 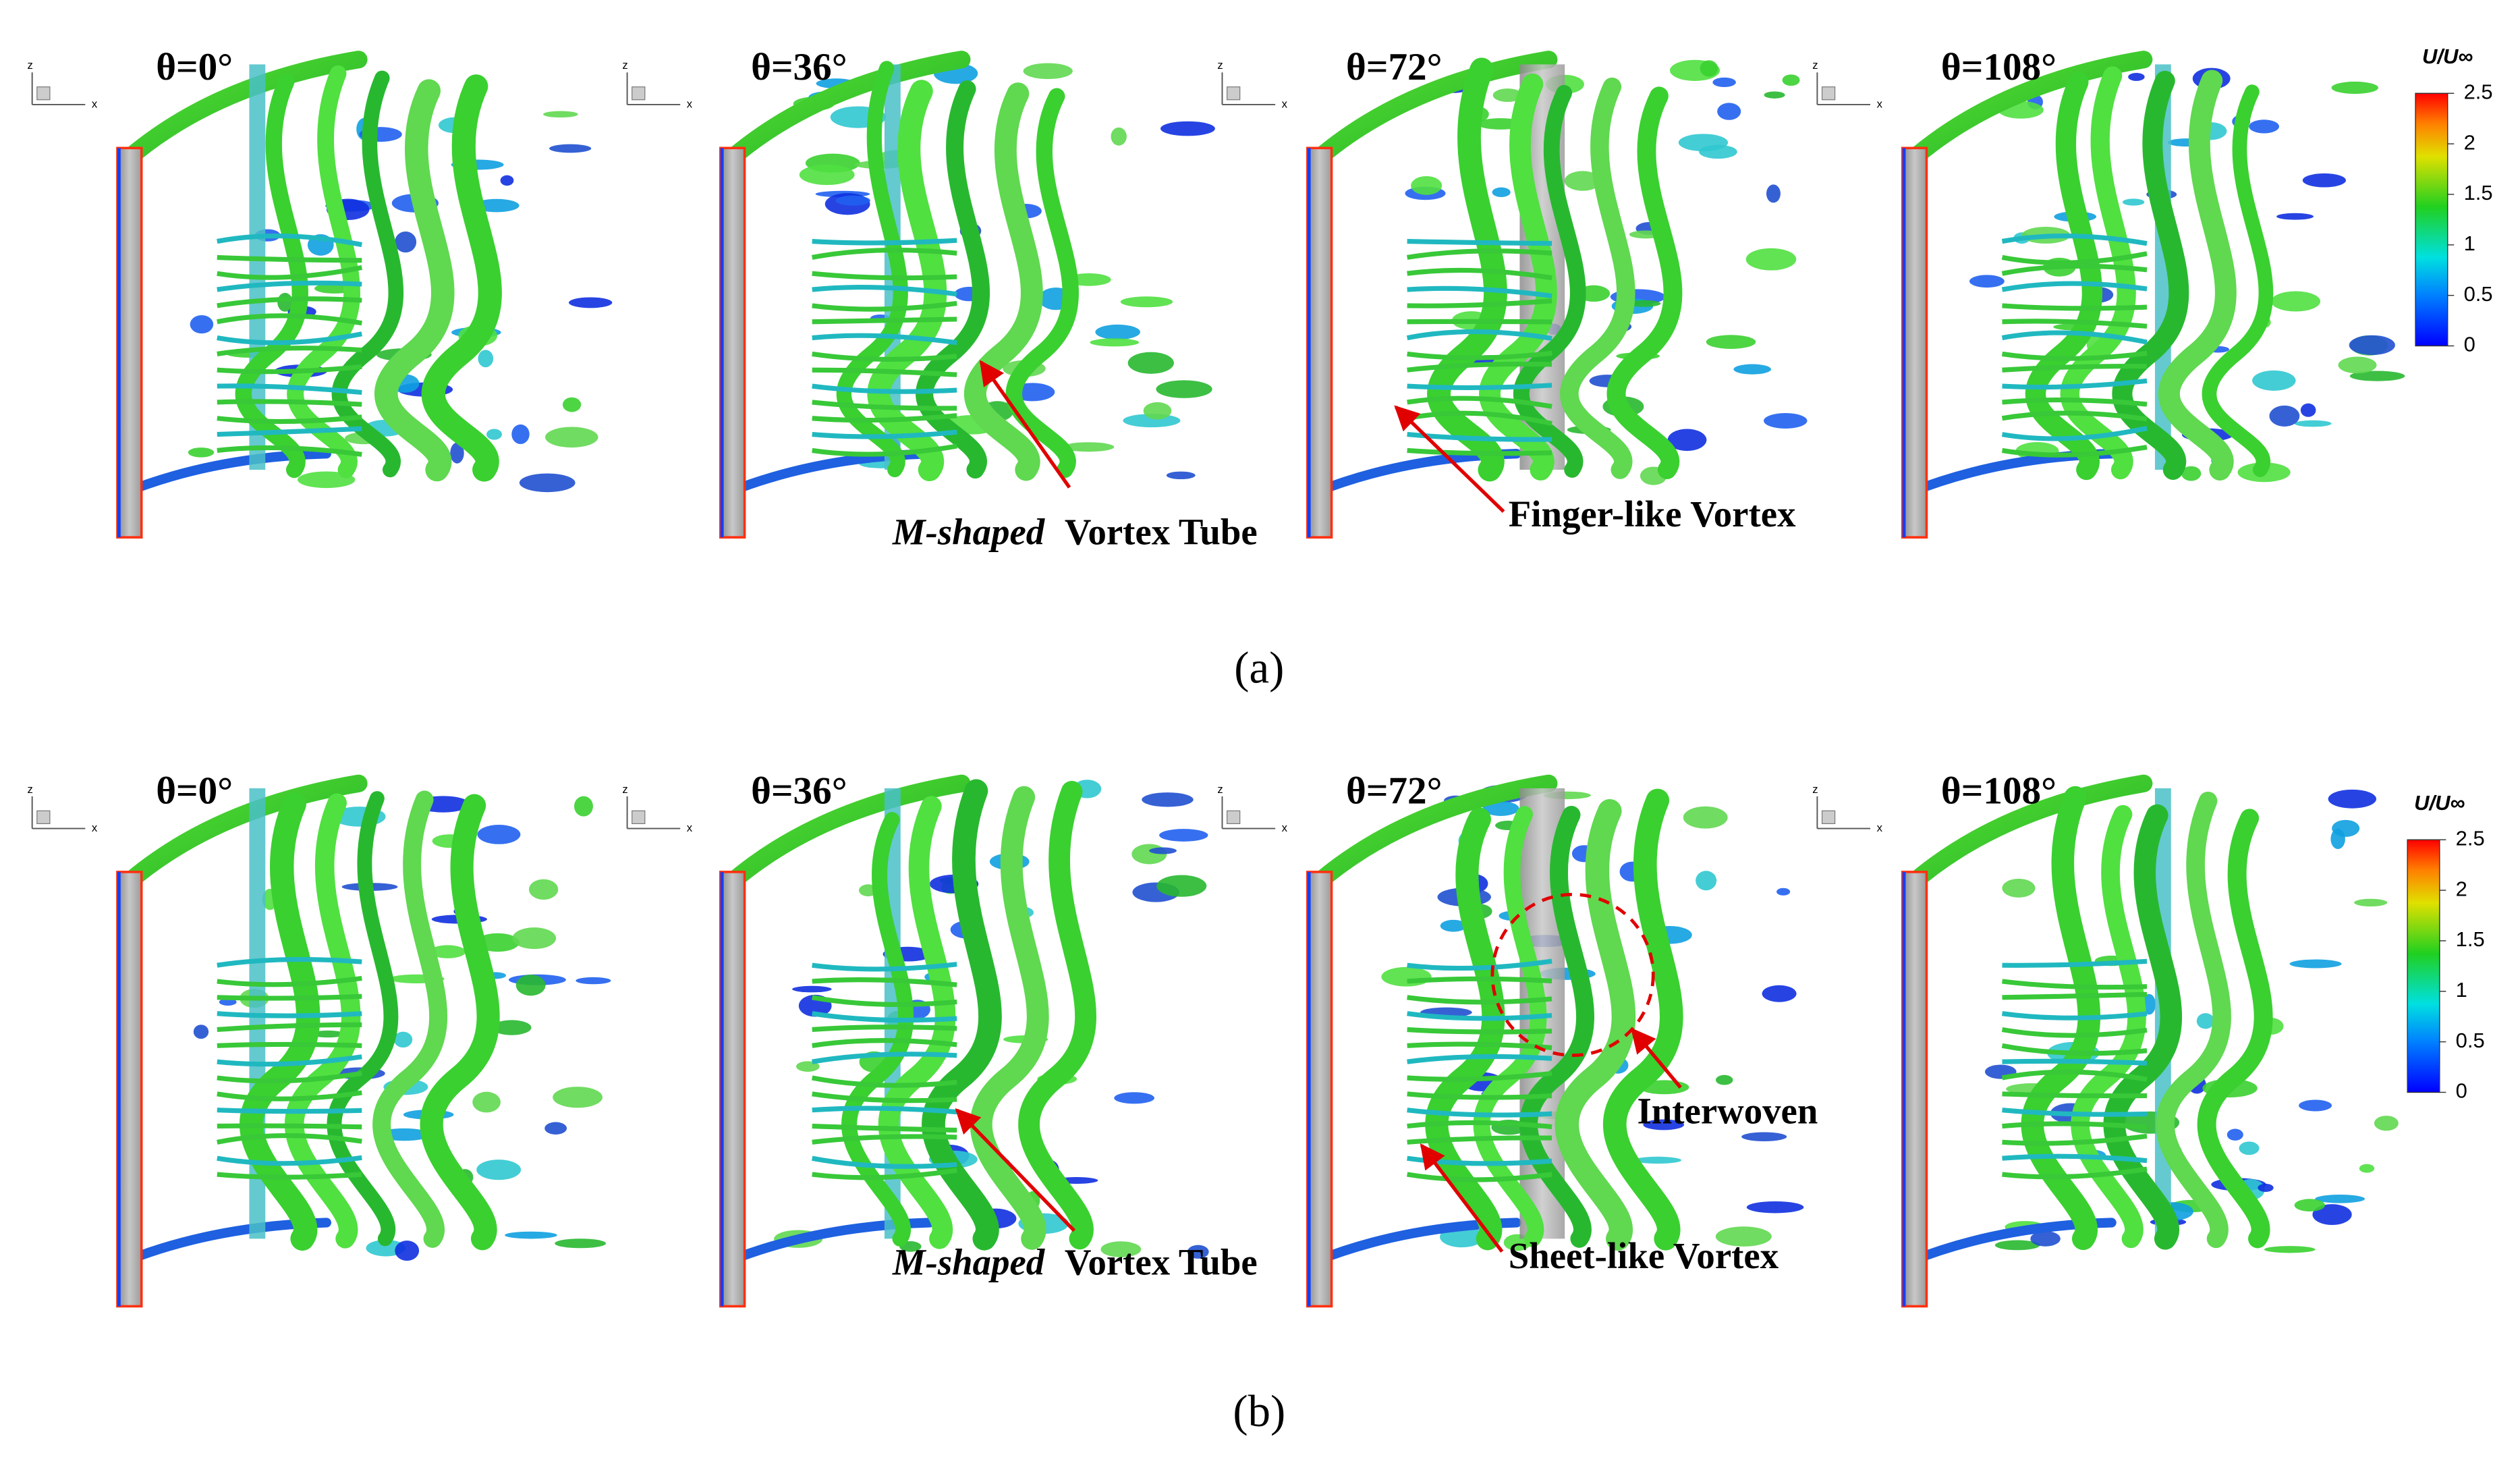 What do you see at coordinates (194, 792) in the screenshot?
I see `frame-title: θ=0°` at bounding box center [194, 792].